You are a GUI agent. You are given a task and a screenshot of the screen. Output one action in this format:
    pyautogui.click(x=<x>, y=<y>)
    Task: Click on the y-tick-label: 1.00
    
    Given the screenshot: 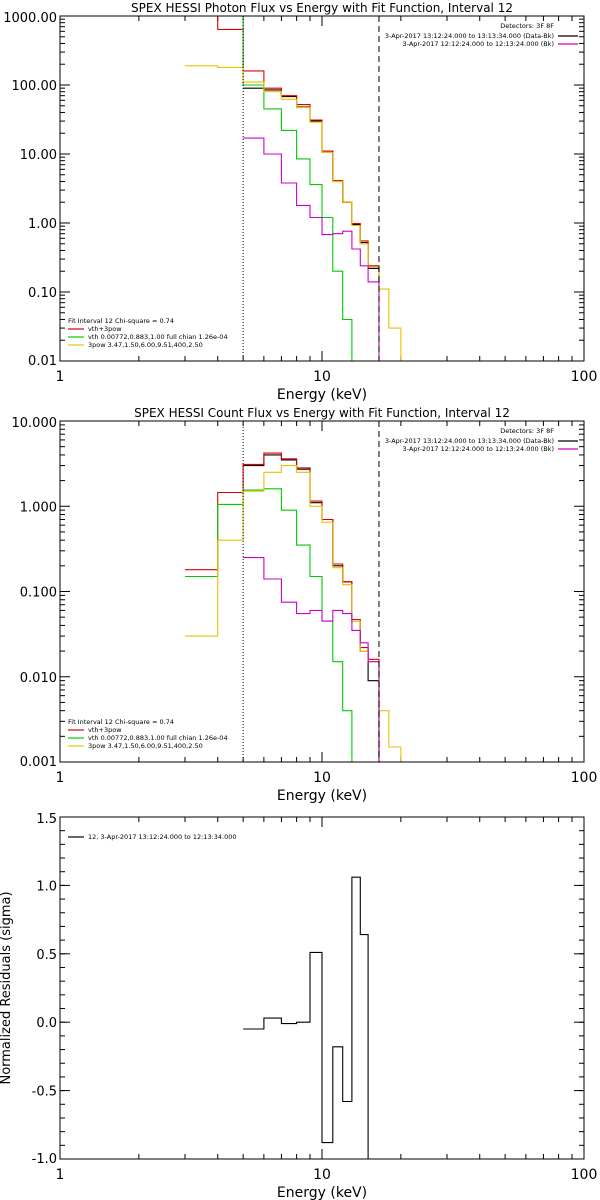 What is the action you would take?
    pyautogui.click(x=42, y=224)
    